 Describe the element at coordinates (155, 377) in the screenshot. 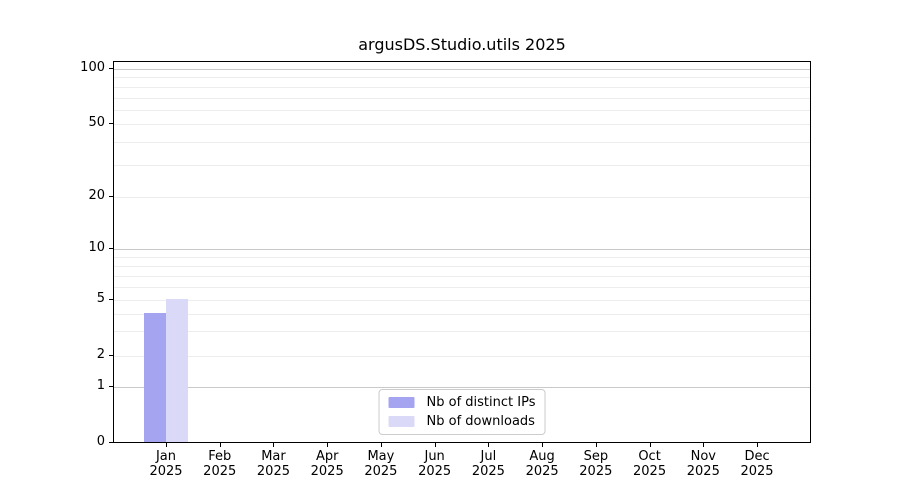

I see `bar-distinct-ips` at that location.